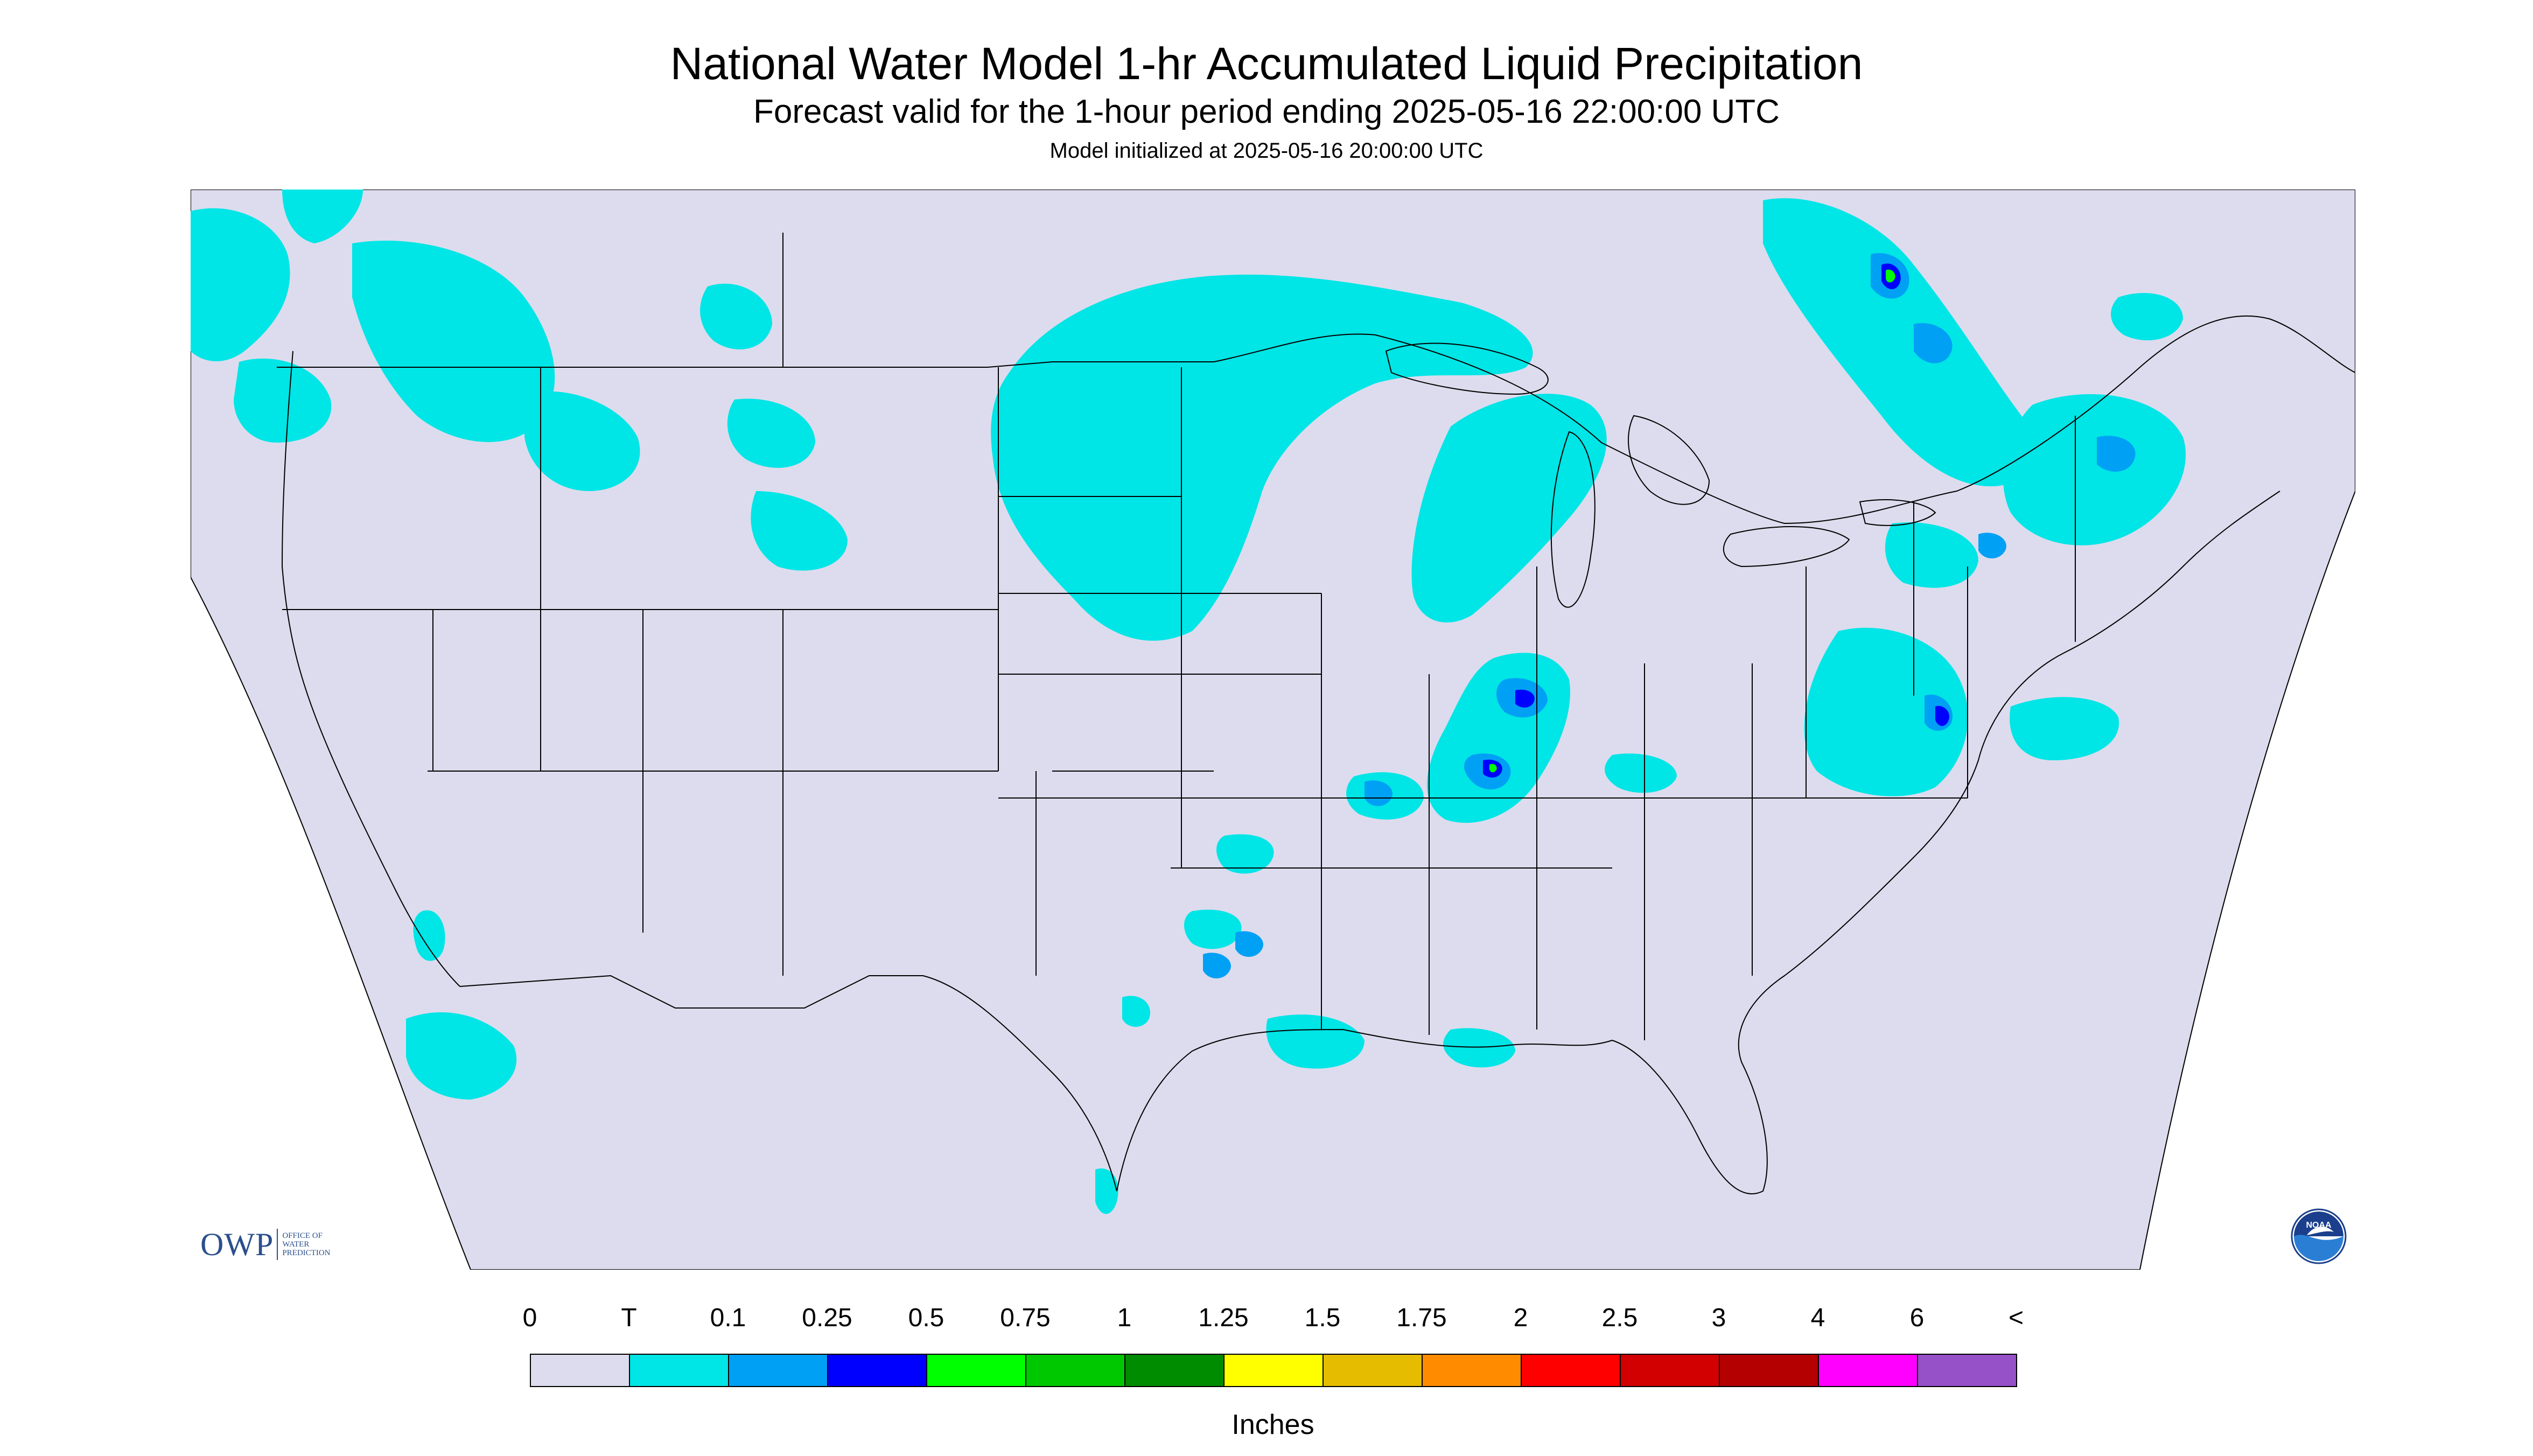  What do you see at coordinates (1660, 475) in the screenshot?
I see `great-lakes` at bounding box center [1660, 475].